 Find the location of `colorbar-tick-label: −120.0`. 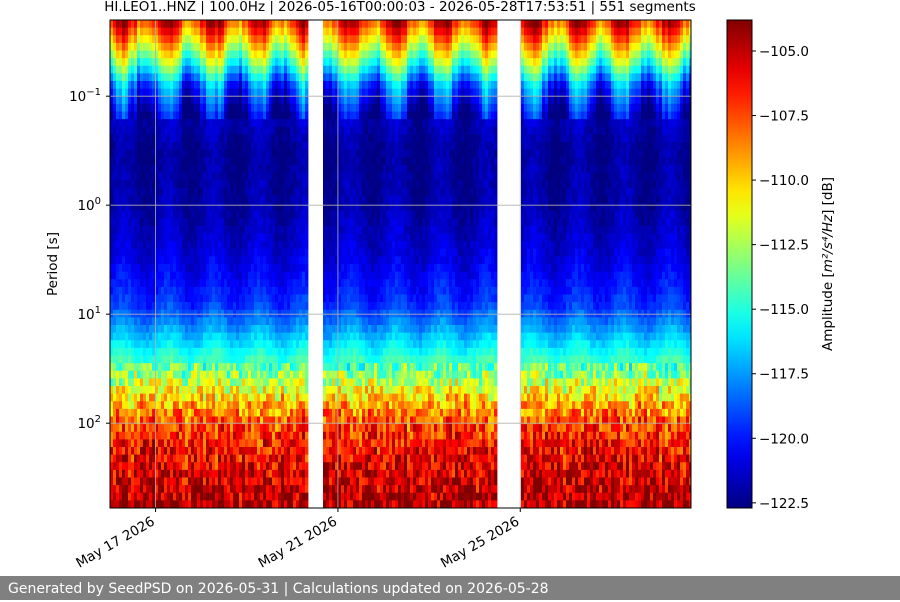

colorbar-tick-label: −120.0 is located at coordinates (784, 439).